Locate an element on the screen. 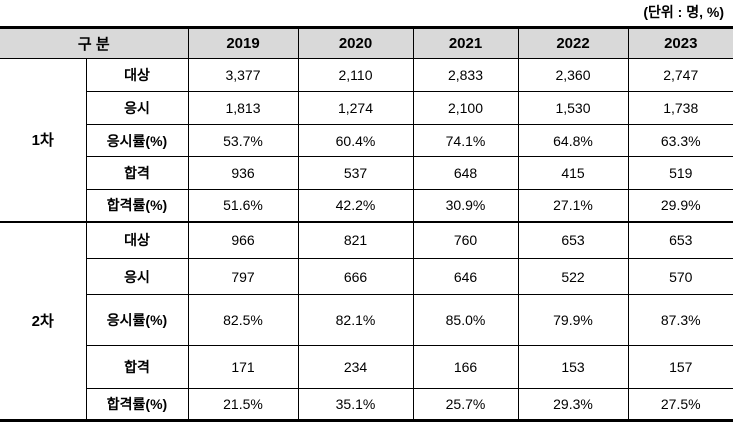 This screenshot has height=429, width=733. row-round1-passed: 합격 936 537 648 415 519 is located at coordinates (366, 173).